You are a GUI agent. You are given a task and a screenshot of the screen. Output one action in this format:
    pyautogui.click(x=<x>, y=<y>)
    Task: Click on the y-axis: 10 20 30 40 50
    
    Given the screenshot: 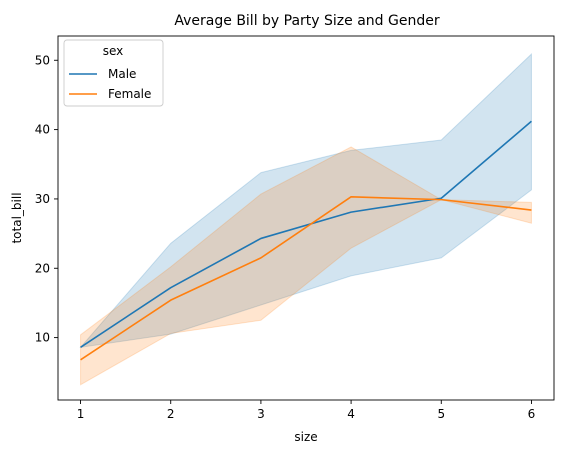 What is the action you would take?
    pyautogui.click(x=46, y=199)
    